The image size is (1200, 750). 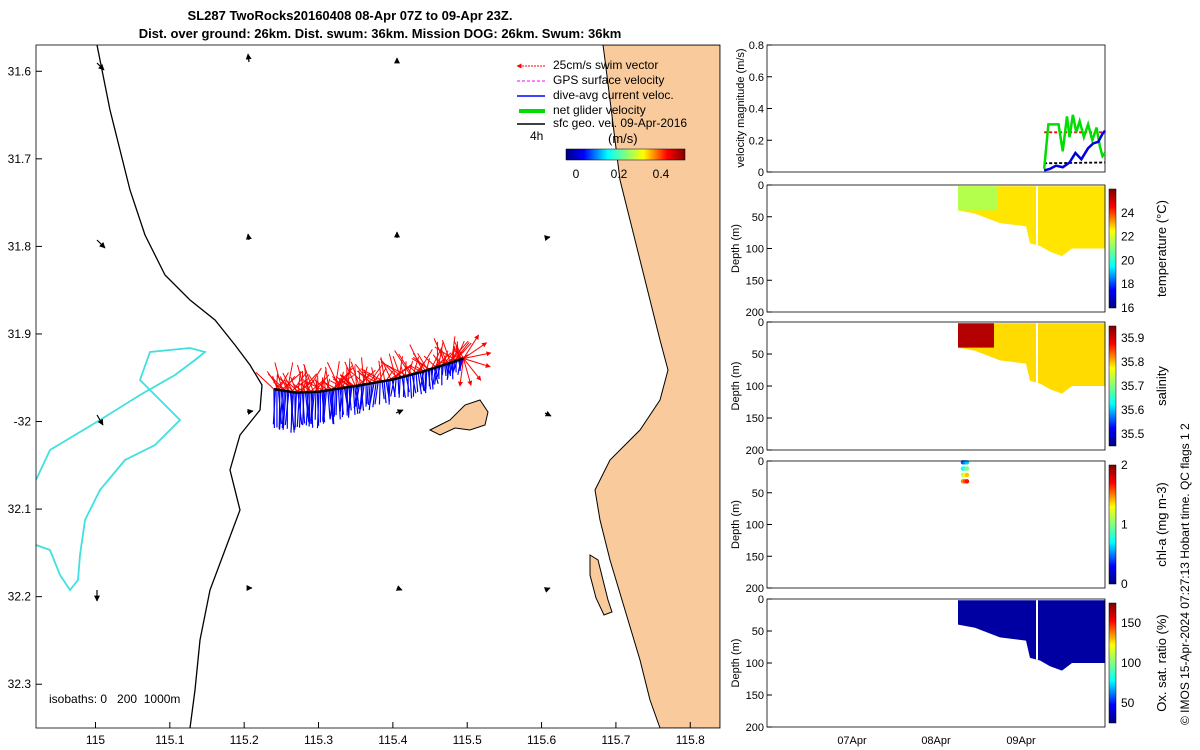 What do you see at coordinates (690, 740) in the screenshot?
I see `map-x-tick-label: 115.8` at bounding box center [690, 740].